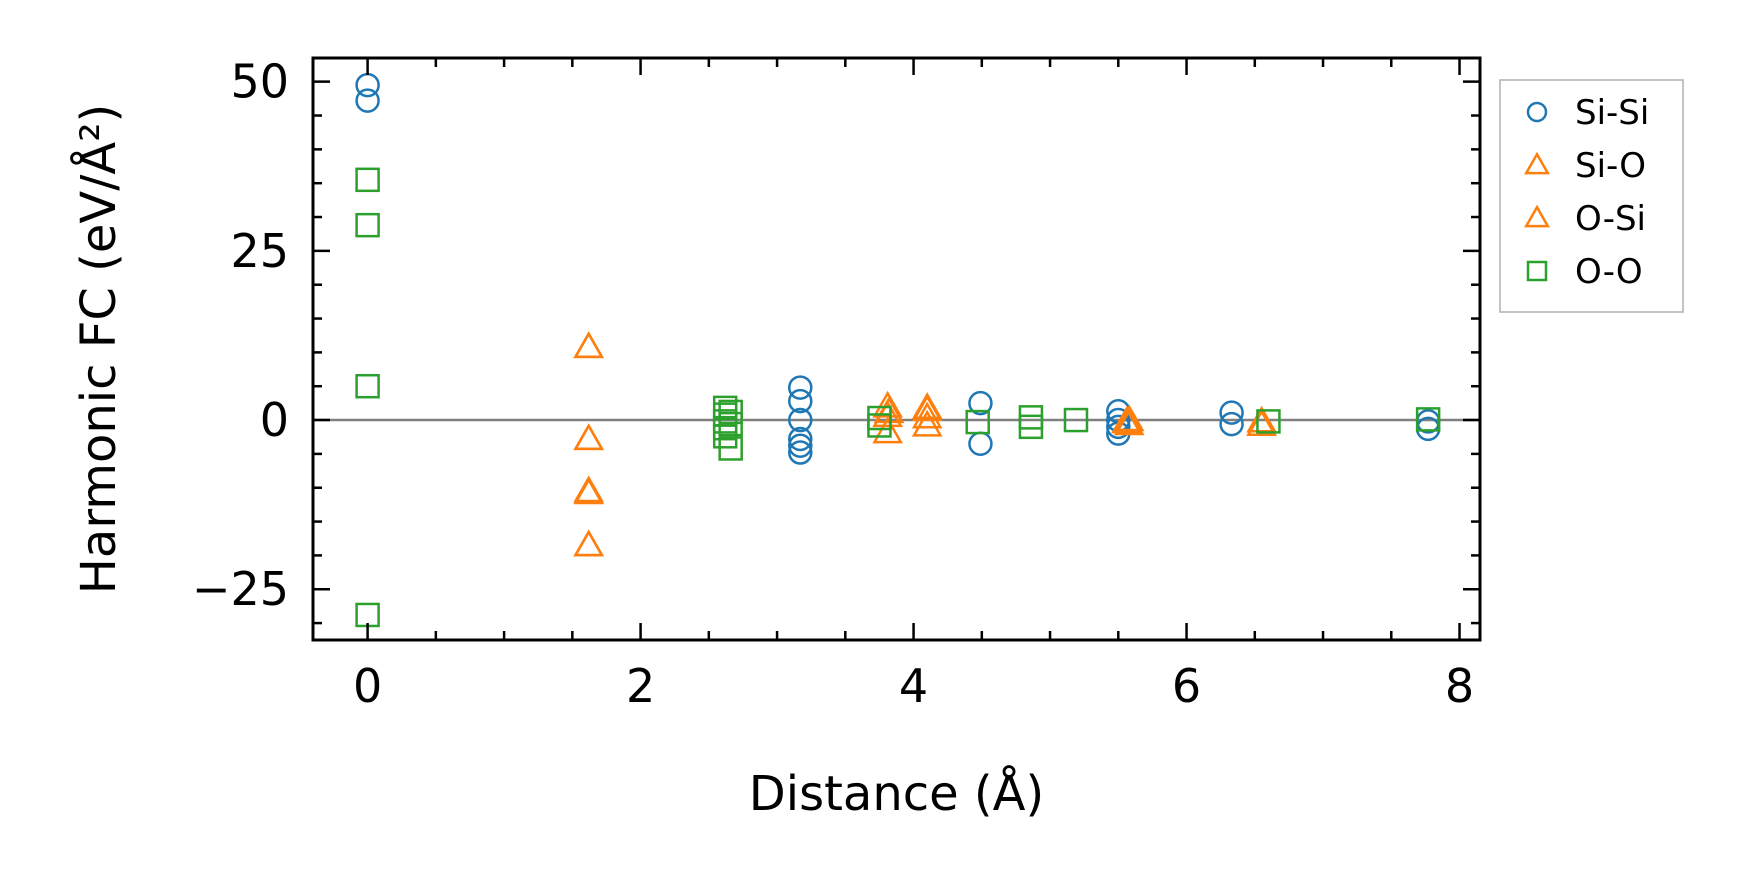  Describe the element at coordinates (1186, 686) in the screenshot. I see `x-tick-label: 6` at that location.